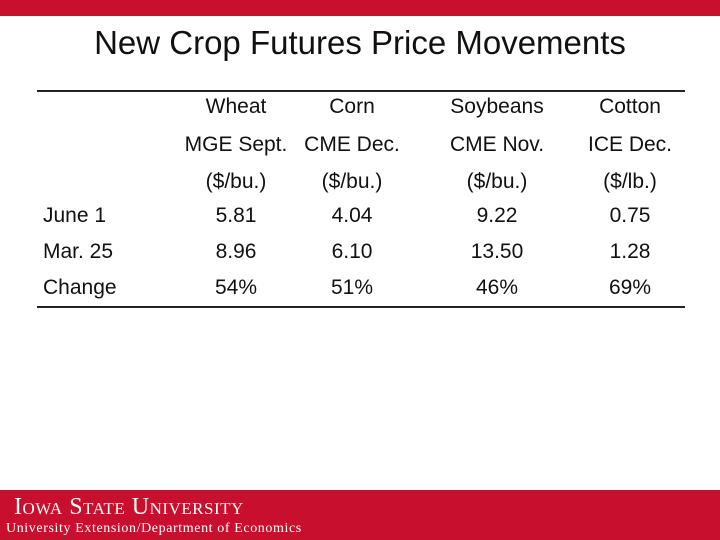 The height and width of the screenshot is (540, 720). I want to click on cell-value: 51%, so click(352, 287).